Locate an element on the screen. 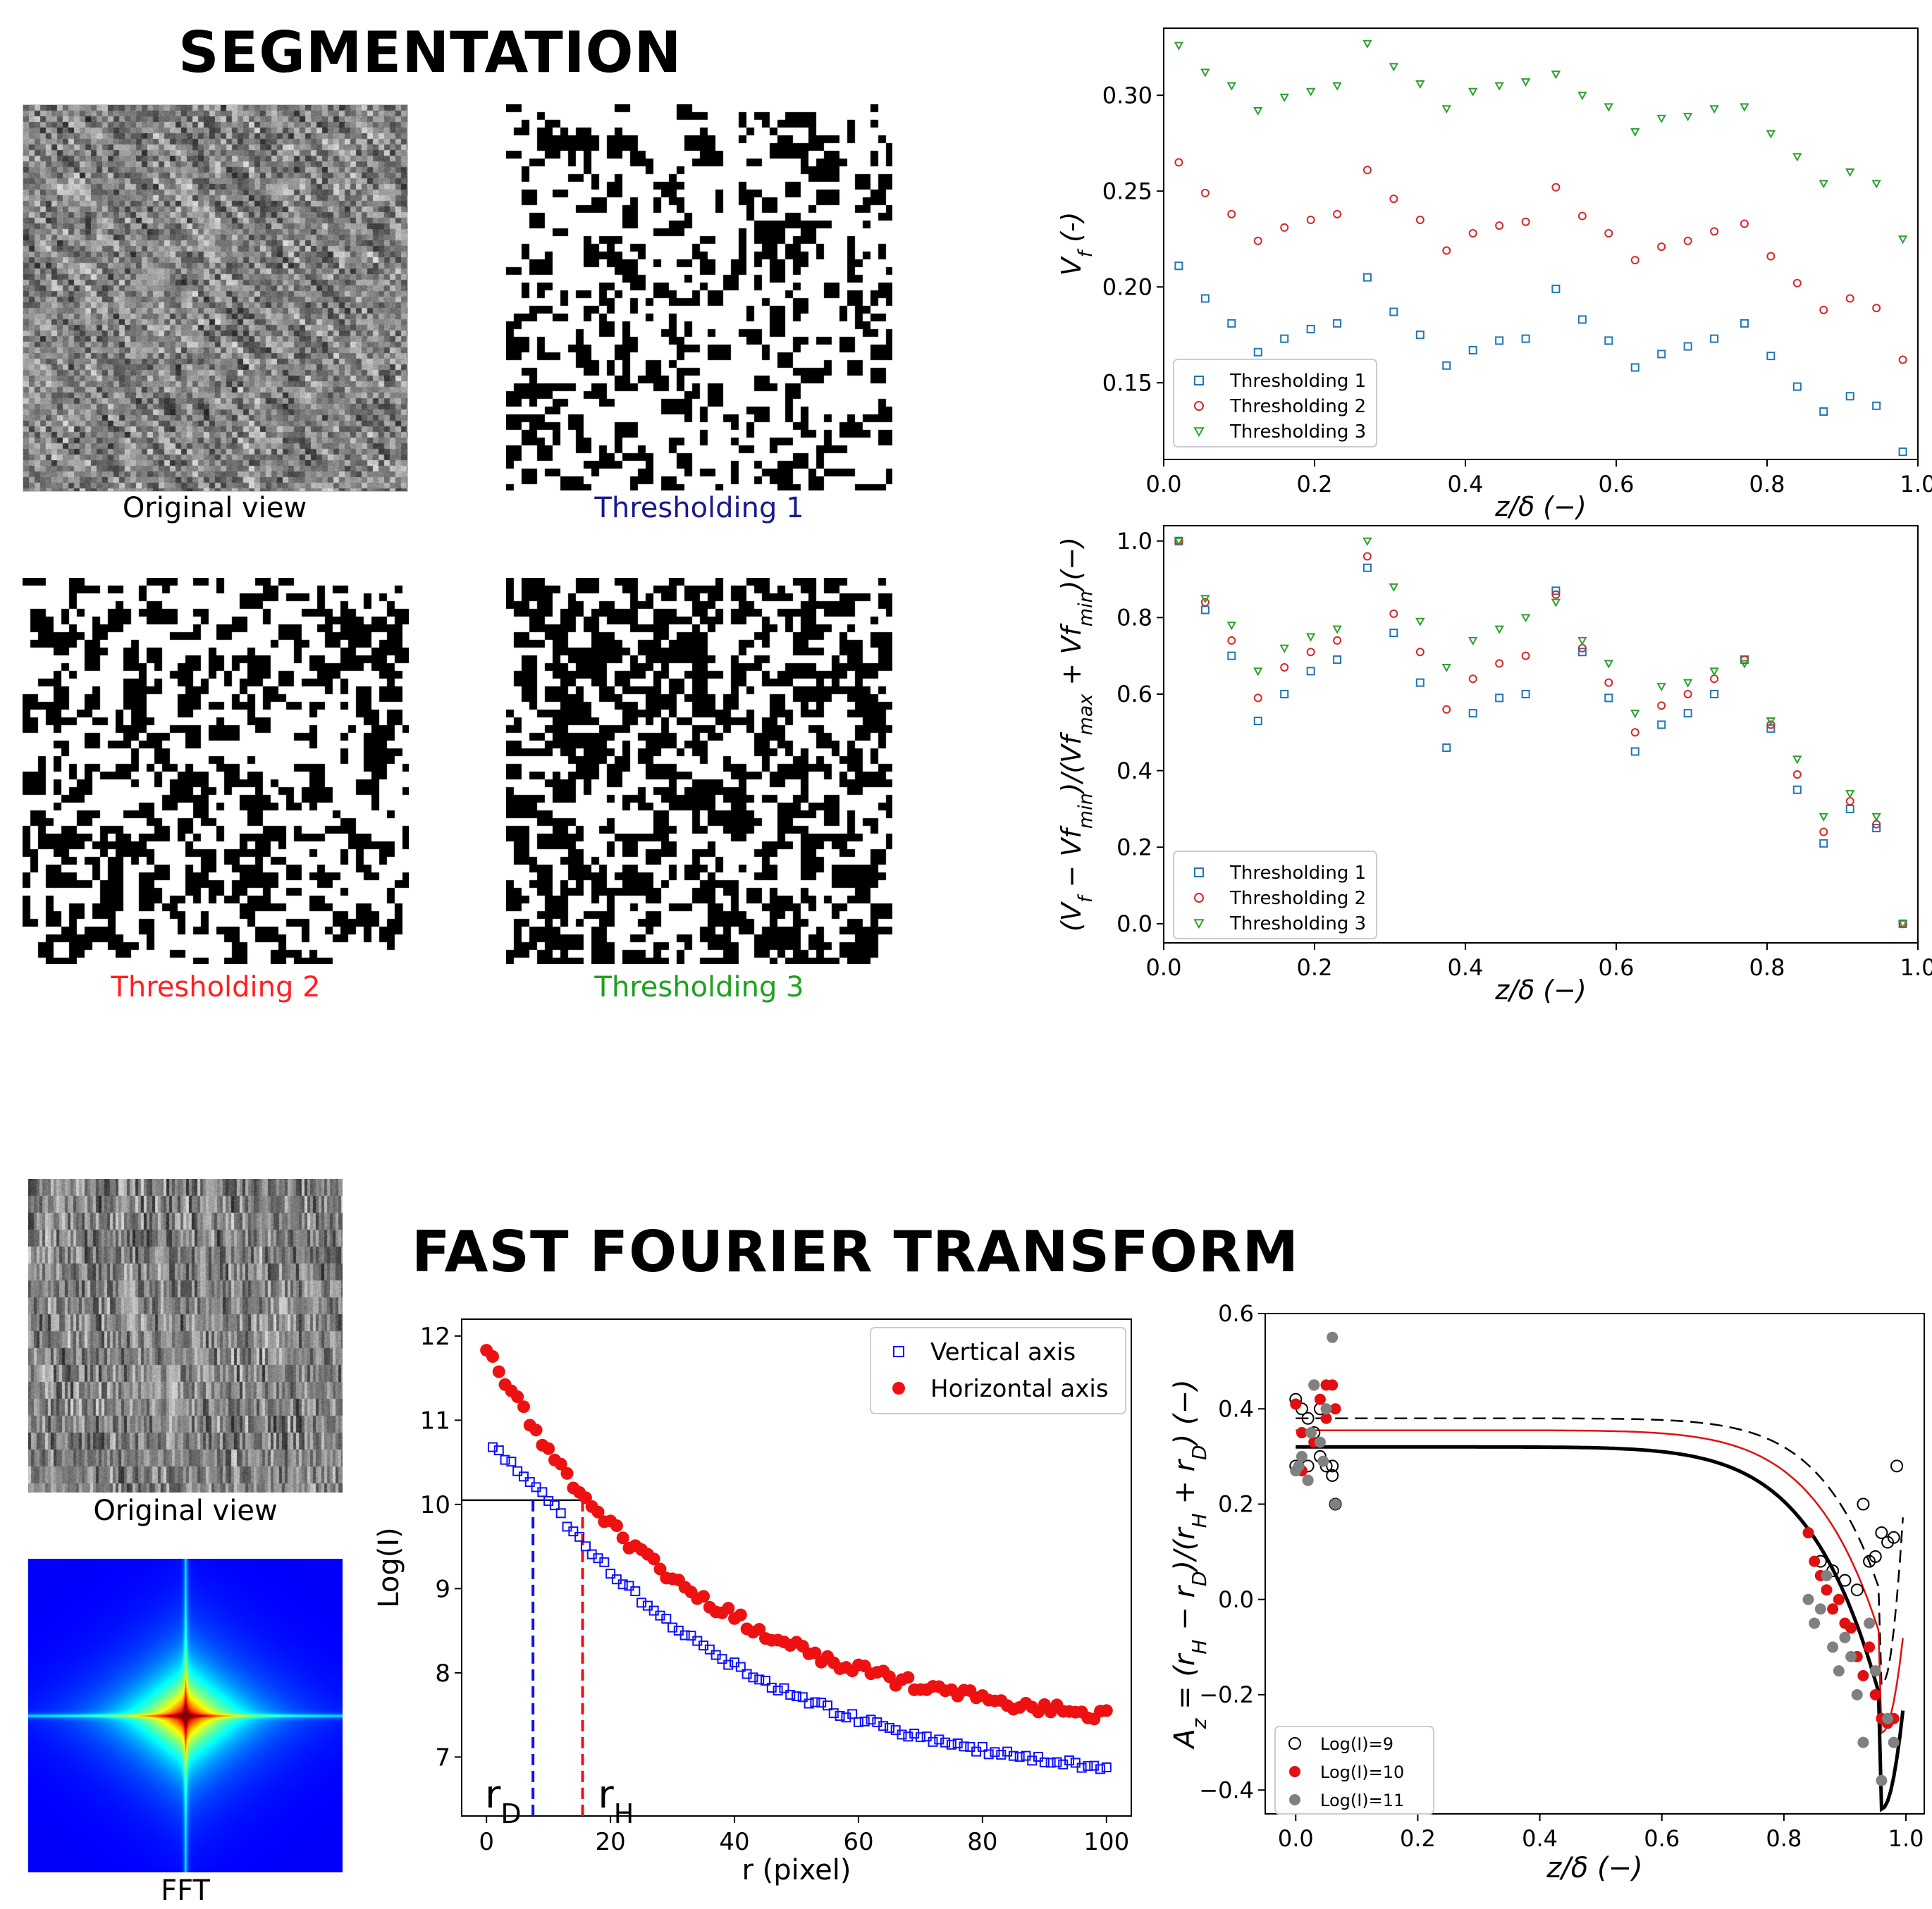 The height and width of the screenshot is (1909, 1932). y-tick-label: 7 is located at coordinates (442, 1757).